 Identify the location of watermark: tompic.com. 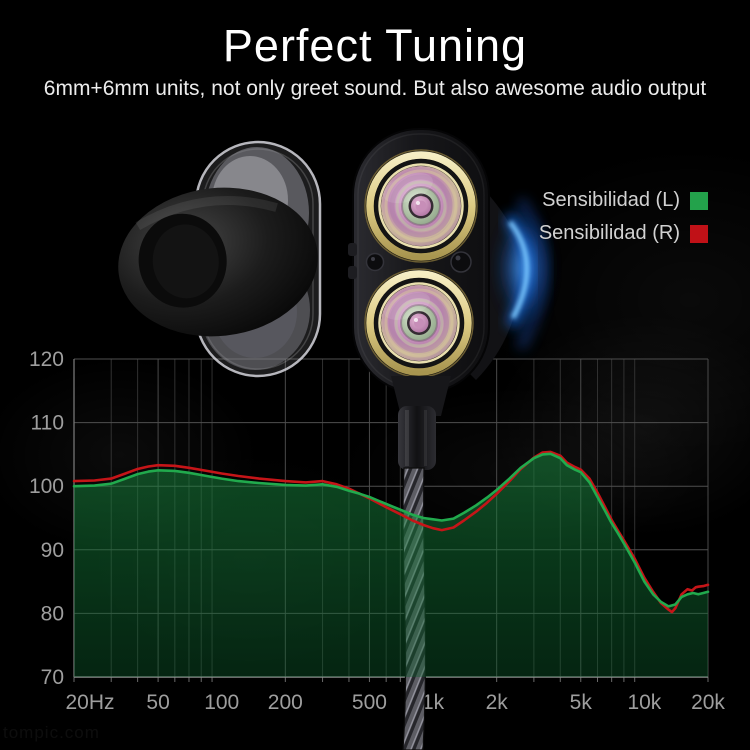
(51, 732).